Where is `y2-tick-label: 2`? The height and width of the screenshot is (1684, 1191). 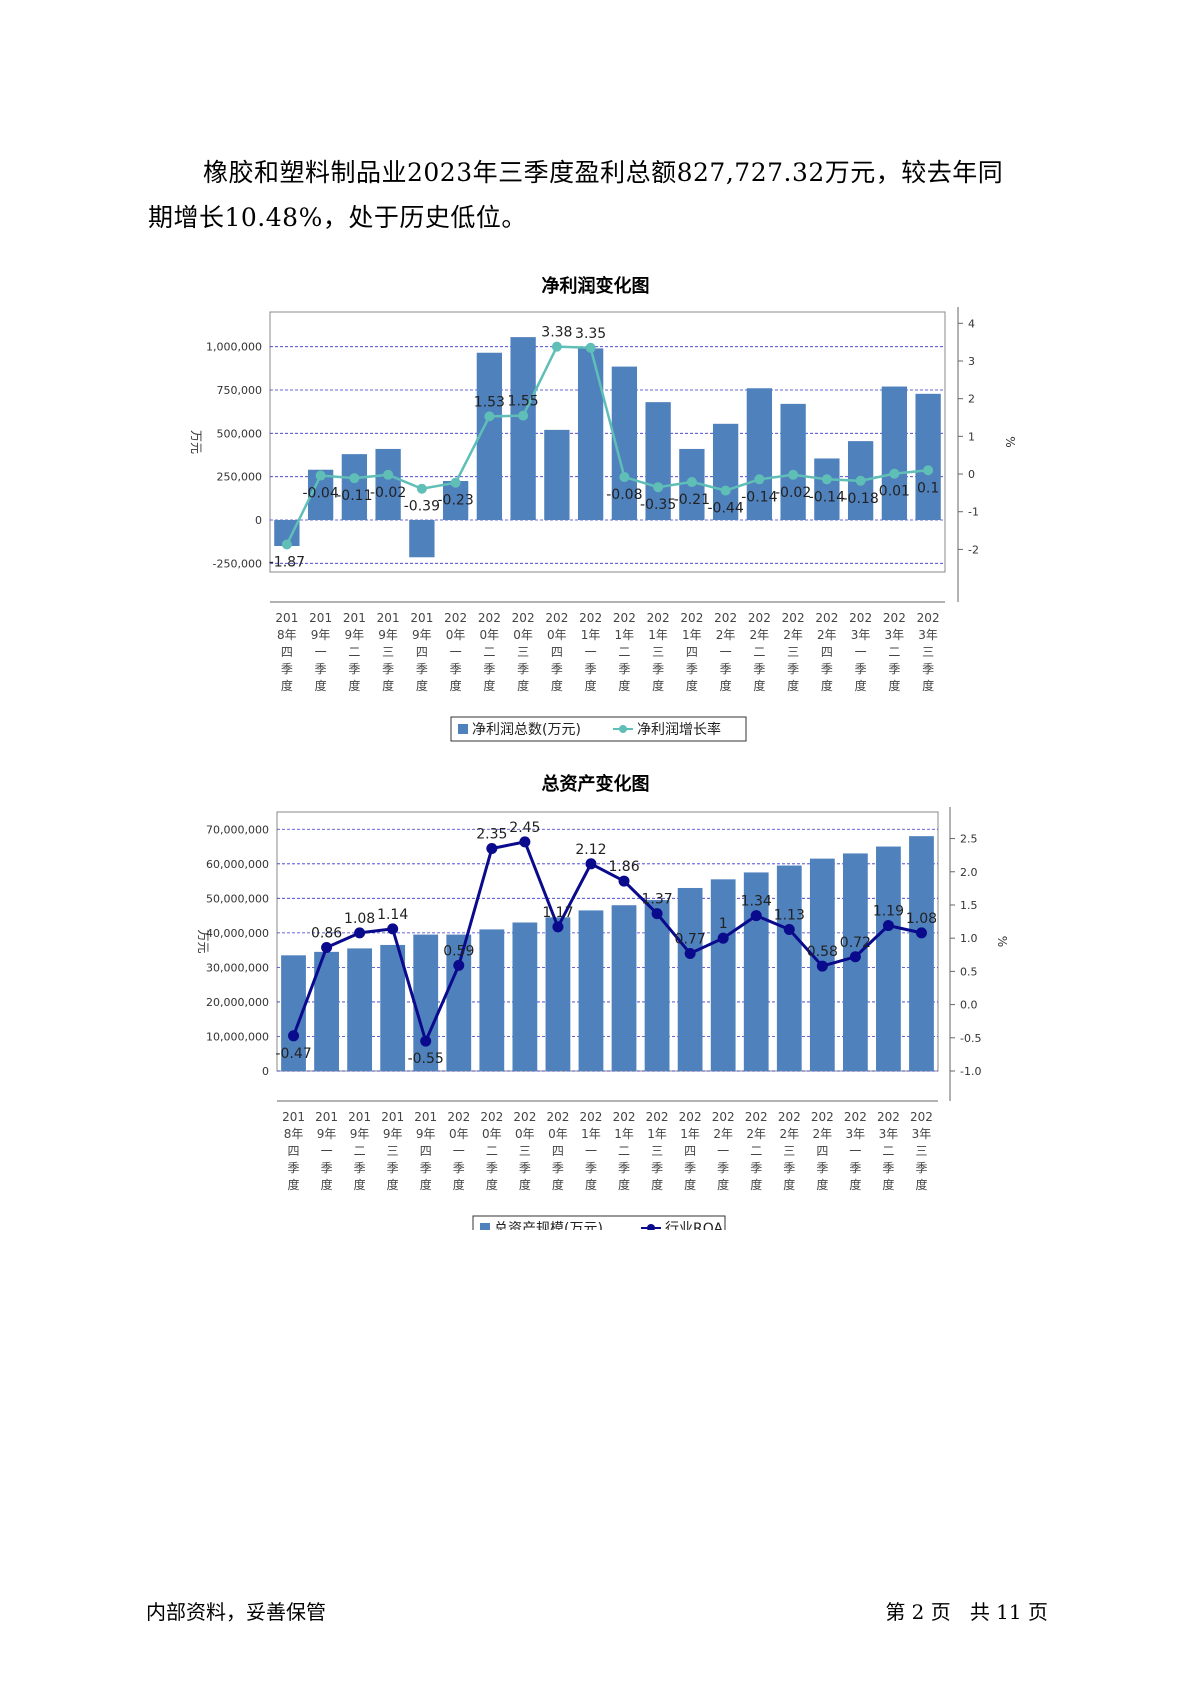
y2-tick-label: 2 is located at coordinates (971, 399).